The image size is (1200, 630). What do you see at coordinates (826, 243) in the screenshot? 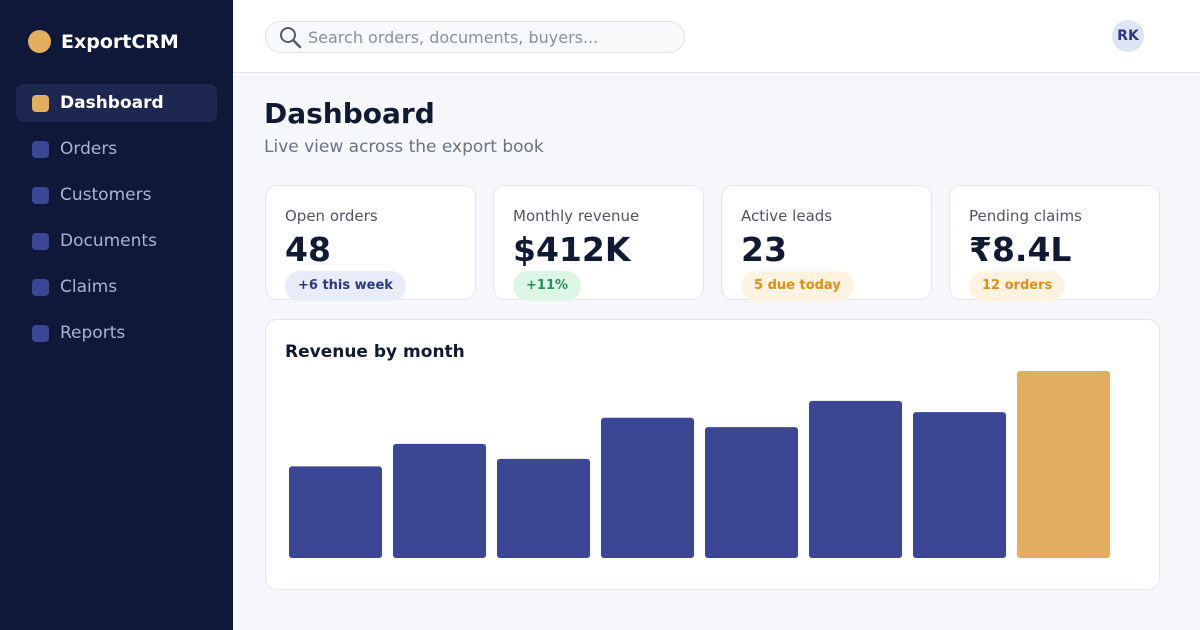
I see `kpi-card: Active leads 23 5 due today` at bounding box center [826, 243].